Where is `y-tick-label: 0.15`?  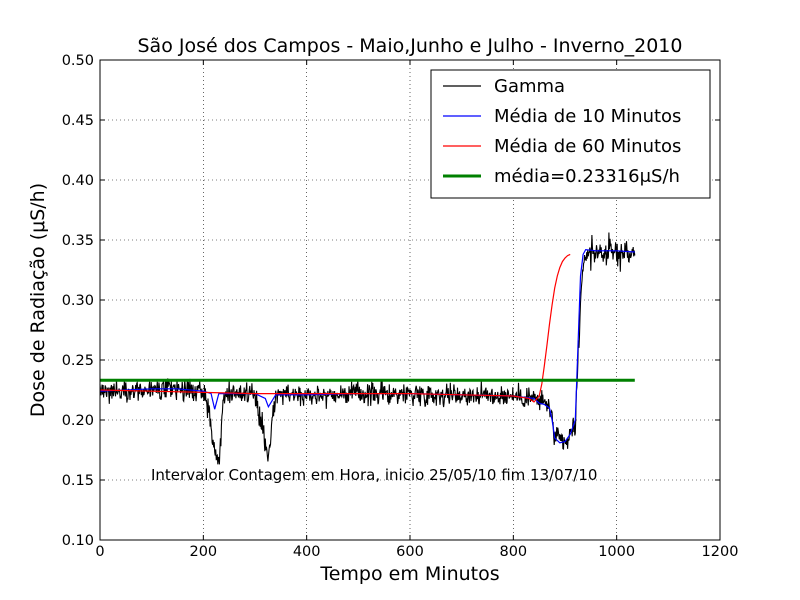 y-tick-label: 0.15 is located at coordinates (78, 481).